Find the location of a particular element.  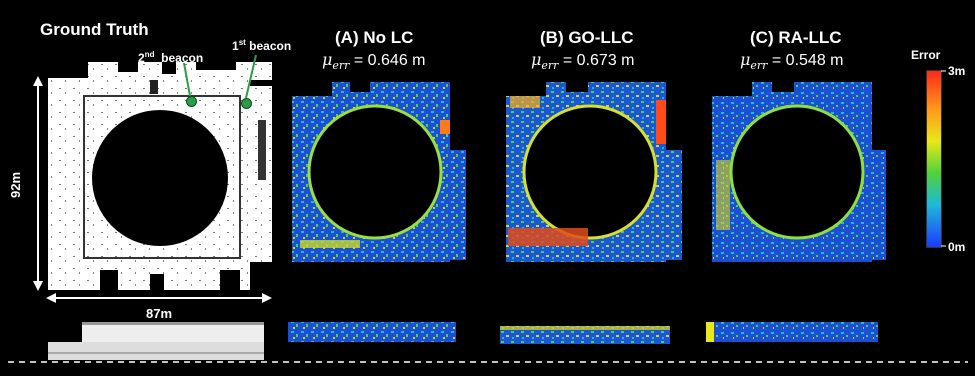

panel-a-error: μerr = 0.646 m is located at coordinates (374, 61).